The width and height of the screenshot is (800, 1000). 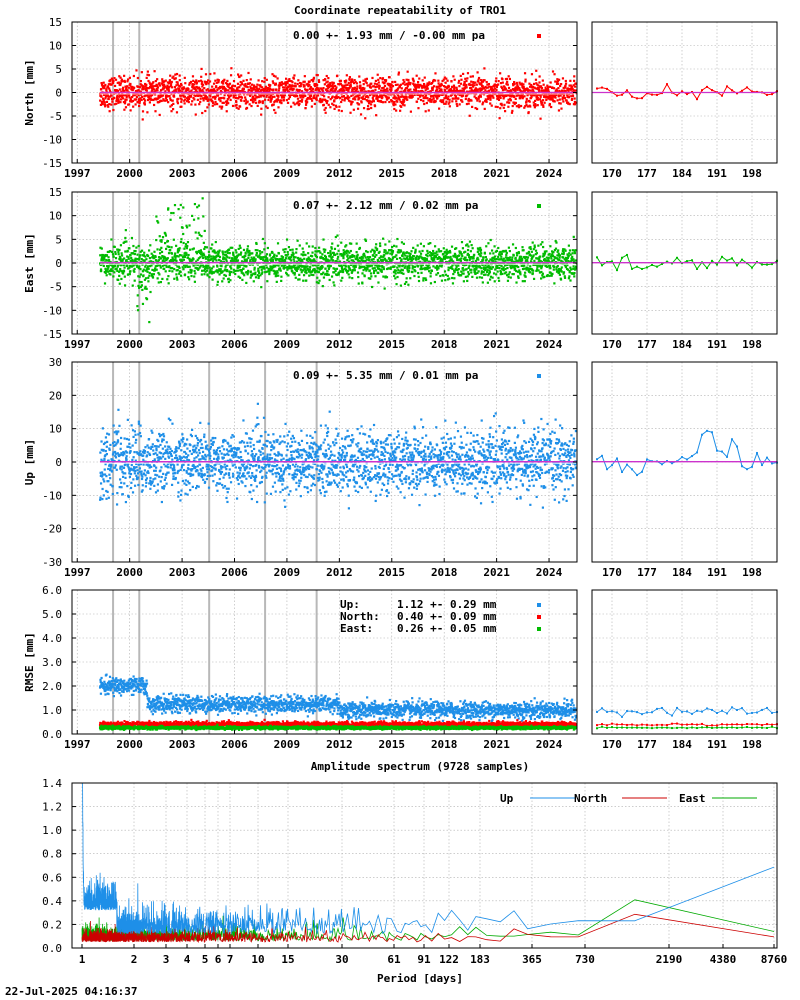 What do you see at coordinates (400, 10) in the screenshot?
I see `figure-title: Coordinate repeatability of TRO1` at bounding box center [400, 10].